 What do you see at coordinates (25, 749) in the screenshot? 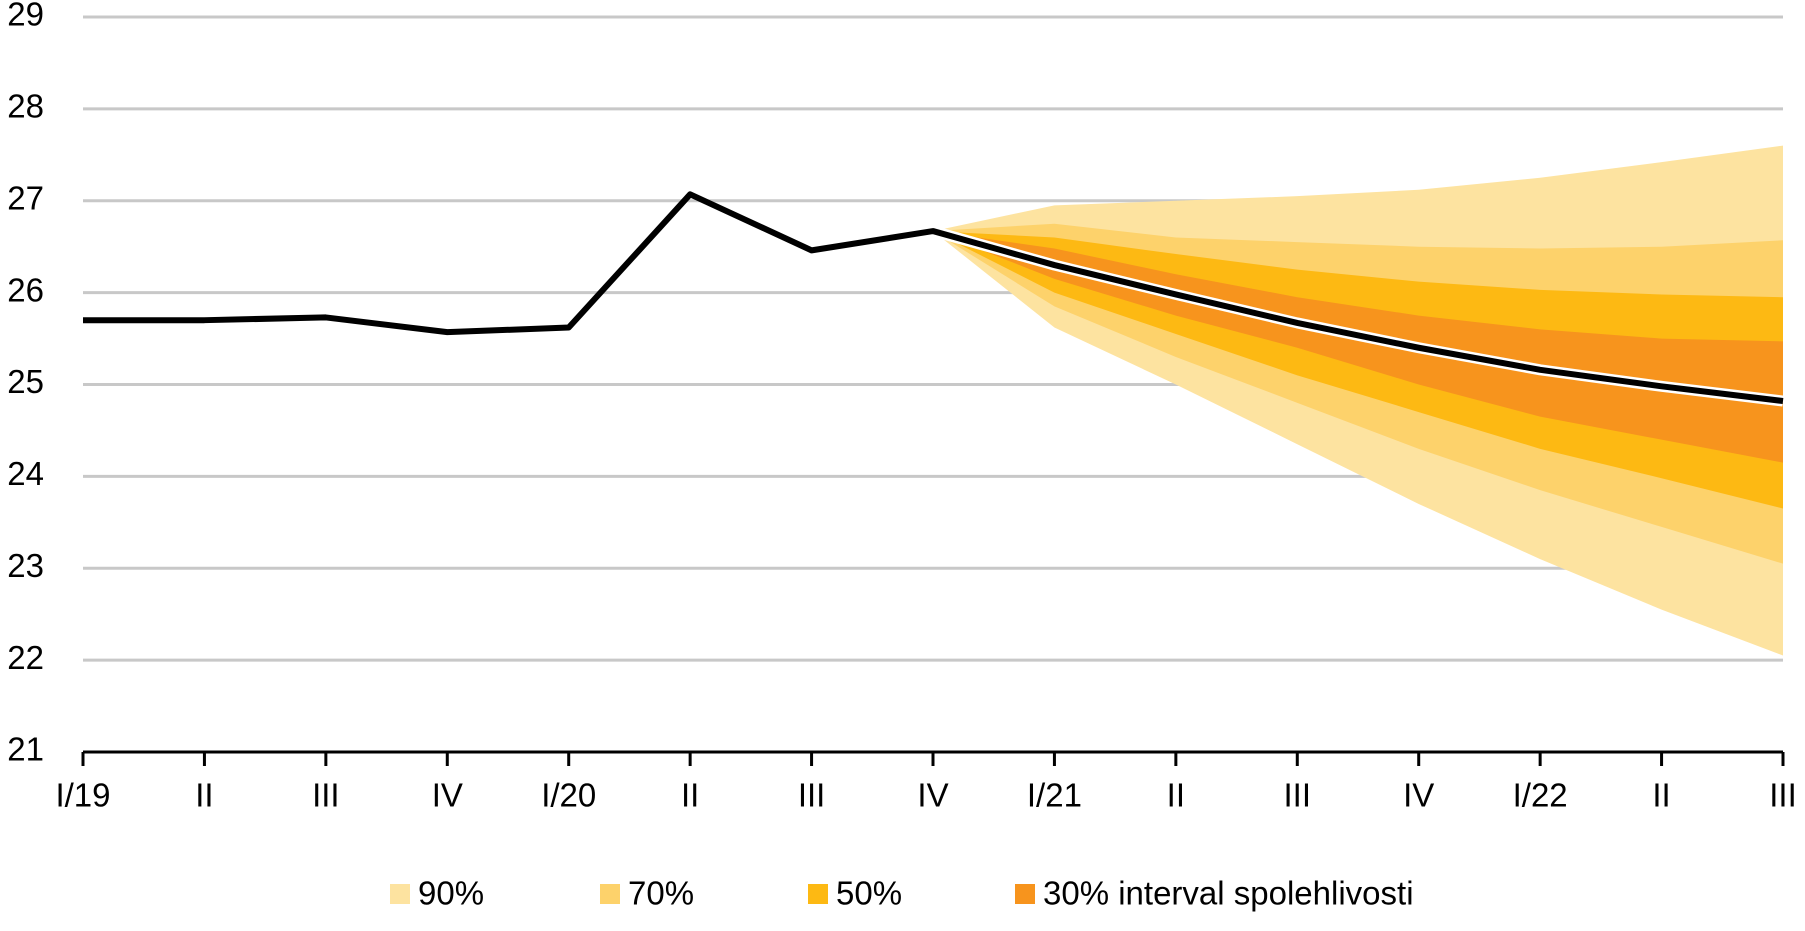
I see `y-tick-label: 21` at bounding box center [25, 749].